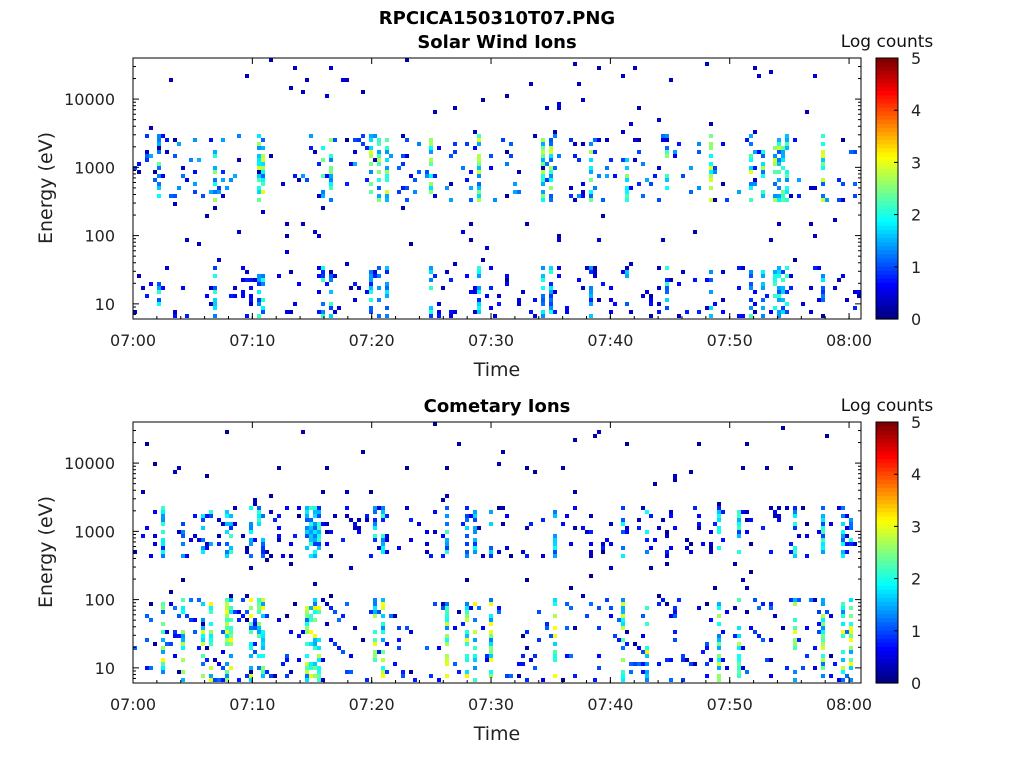 This screenshot has height=768, width=1024. What do you see at coordinates (46, 552) in the screenshot?
I see `y-axis-label: Energy (eV)` at bounding box center [46, 552].